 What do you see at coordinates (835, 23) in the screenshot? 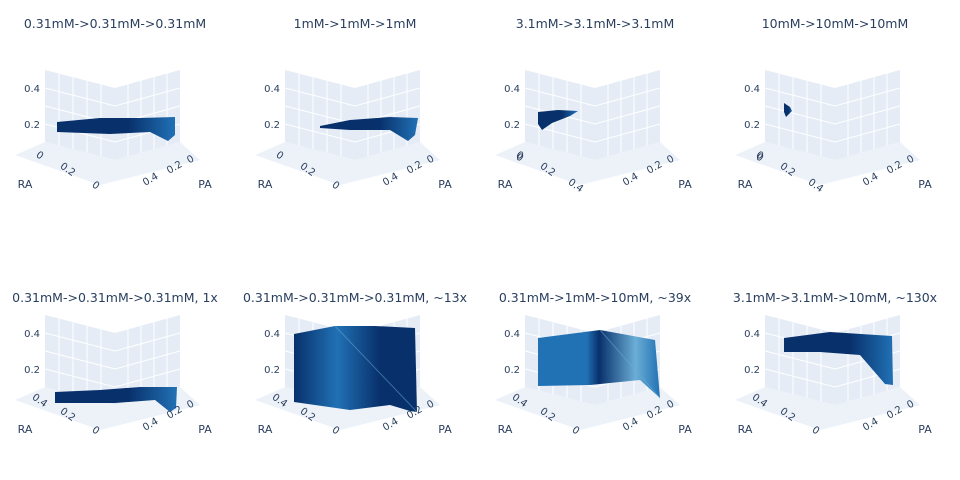
I see `plot-title: 10mM->10mM->10mM` at bounding box center [835, 23].